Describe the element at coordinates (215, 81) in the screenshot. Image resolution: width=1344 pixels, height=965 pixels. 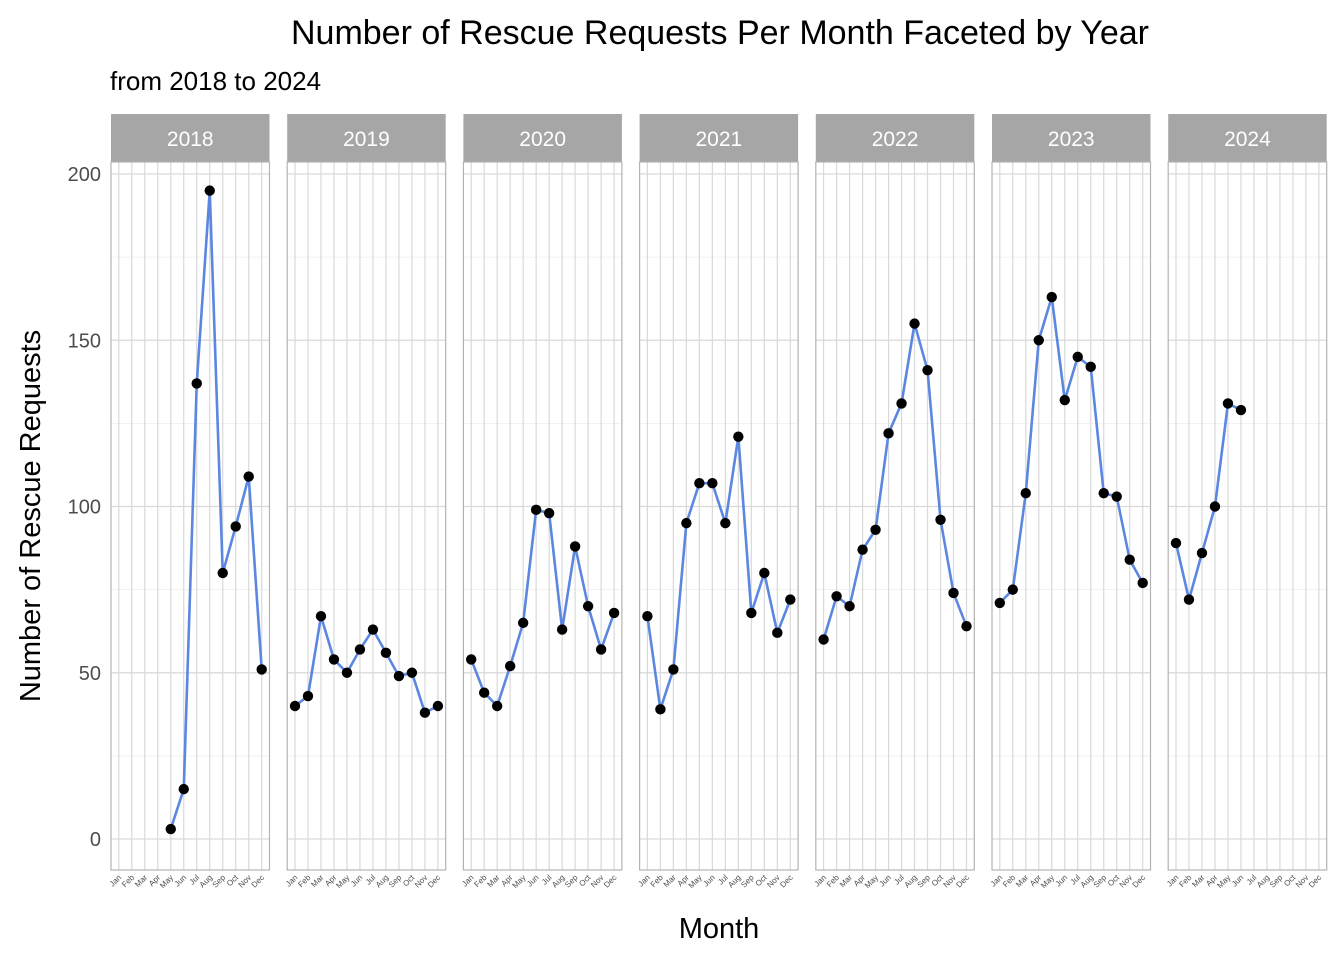
I see `chart-subtitle: from 2018 to 2024` at that location.